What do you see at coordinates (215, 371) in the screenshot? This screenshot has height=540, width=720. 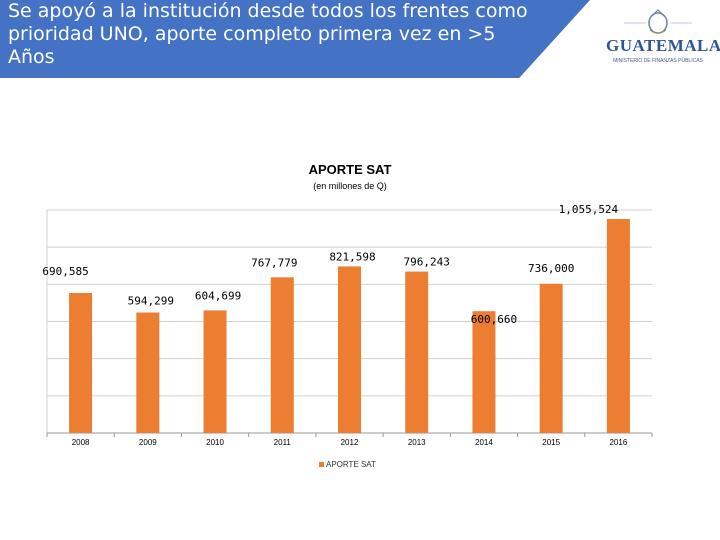 I see `bar-2010` at bounding box center [215, 371].